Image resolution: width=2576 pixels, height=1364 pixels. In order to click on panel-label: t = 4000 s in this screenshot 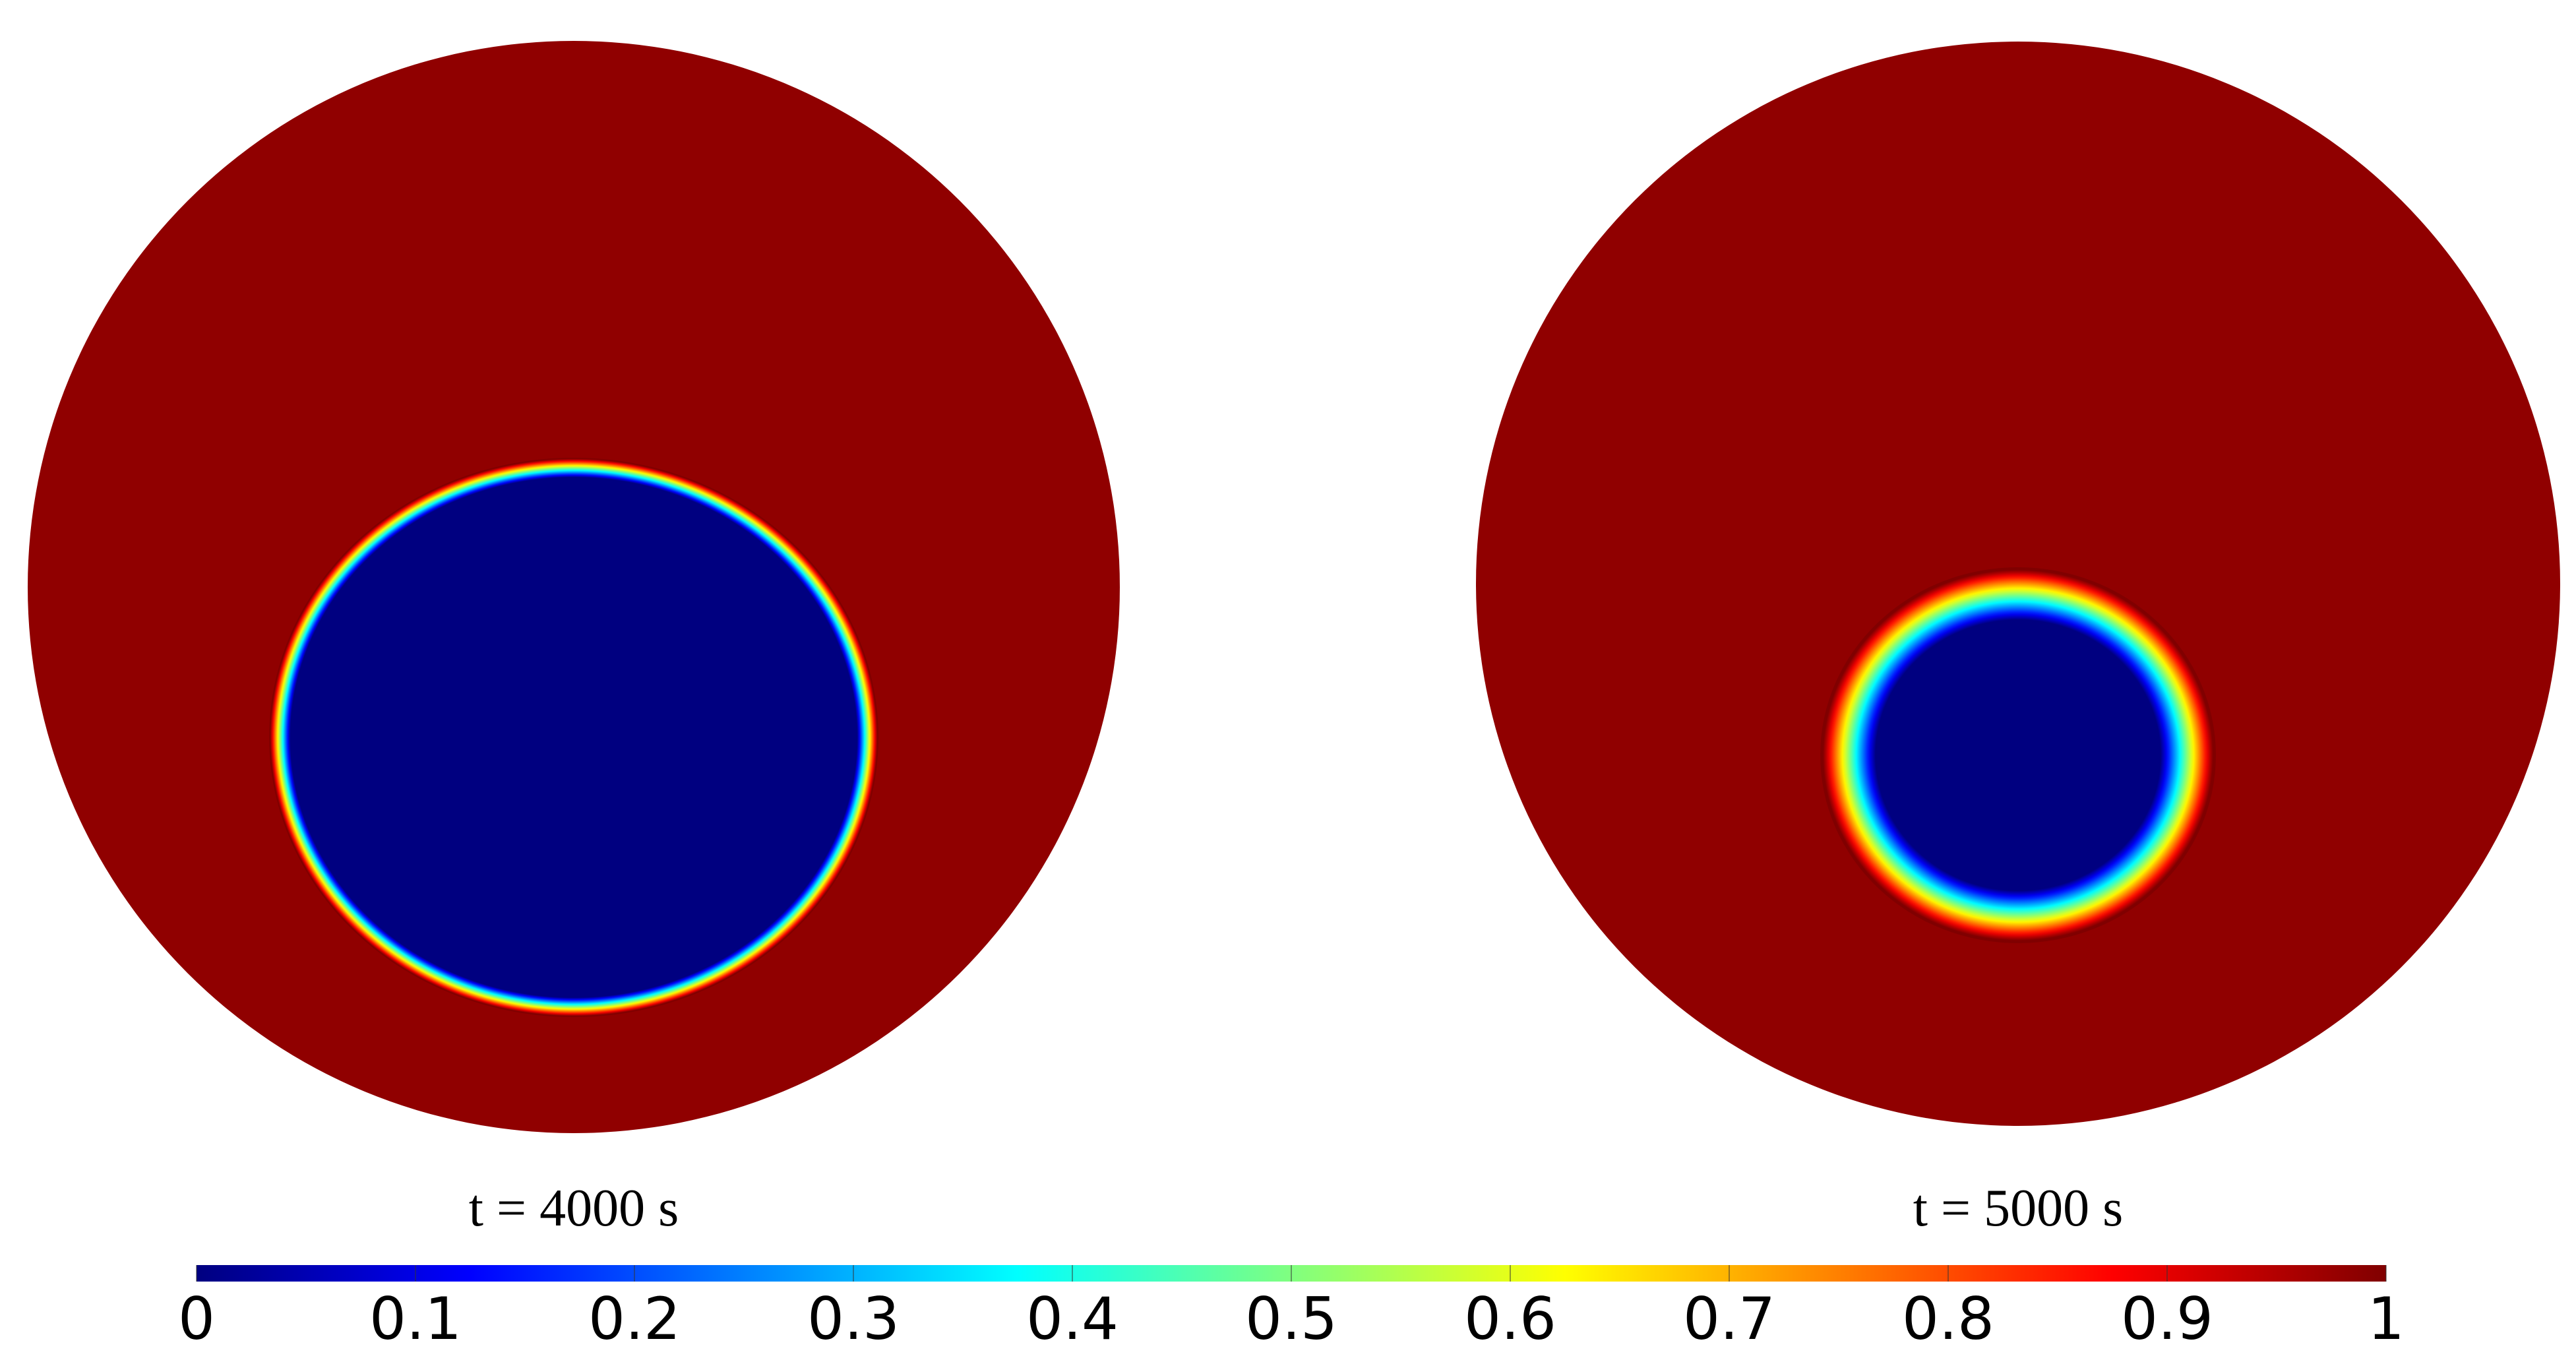, I will do `click(574, 1208)`.